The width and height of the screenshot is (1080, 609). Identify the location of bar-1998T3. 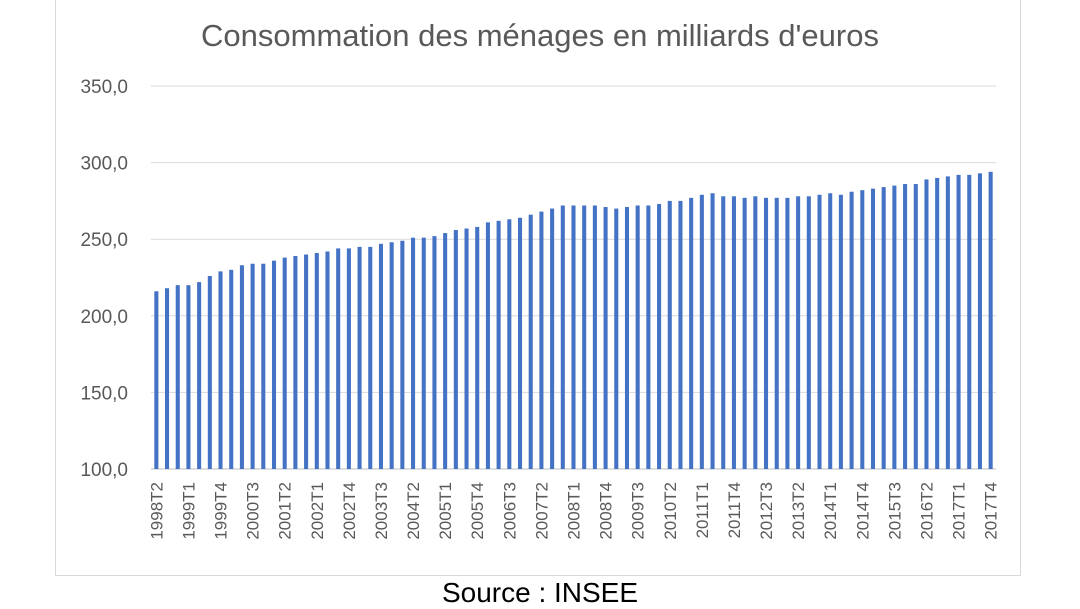
(167, 378).